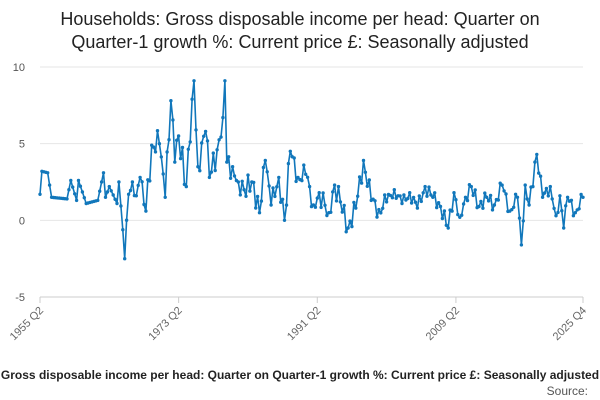  I want to click on x-axis: 1955 Q2 1973 Q2 1991 Q2 2009 Q2 2025 Q4, so click(298, 319).